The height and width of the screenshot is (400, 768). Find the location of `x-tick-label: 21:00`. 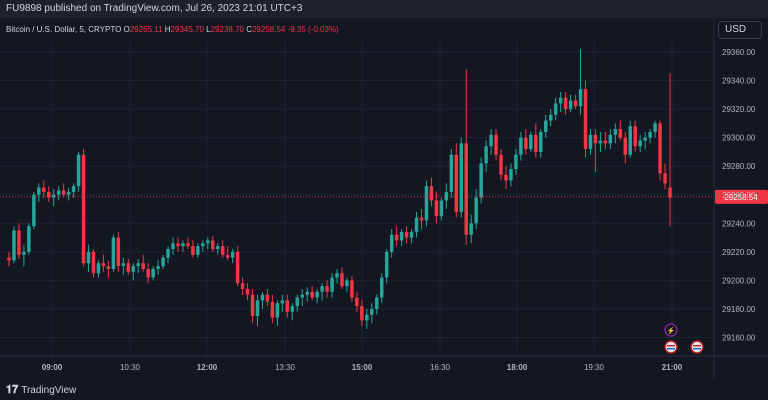

x-tick-label: 21:00 is located at coordinates (672, 367).